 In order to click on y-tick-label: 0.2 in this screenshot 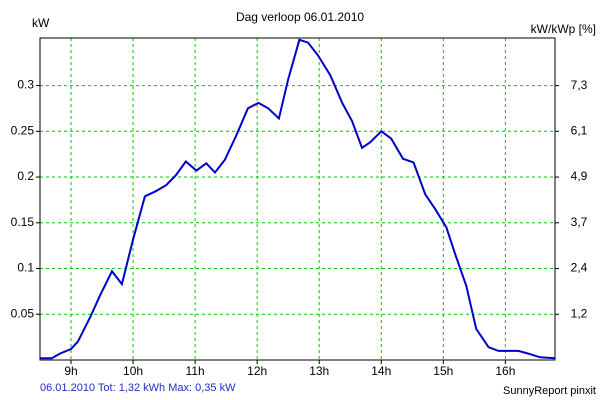, I will do `click(25, 176)`.